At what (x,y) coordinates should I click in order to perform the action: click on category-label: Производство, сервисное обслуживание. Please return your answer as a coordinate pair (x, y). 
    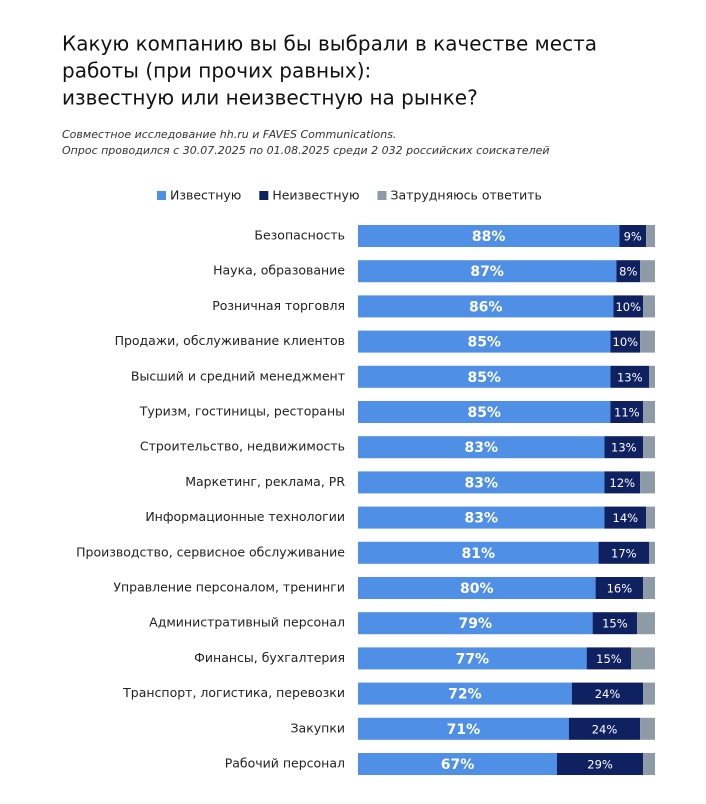
    Looking at the image, I should click on (210, 551).